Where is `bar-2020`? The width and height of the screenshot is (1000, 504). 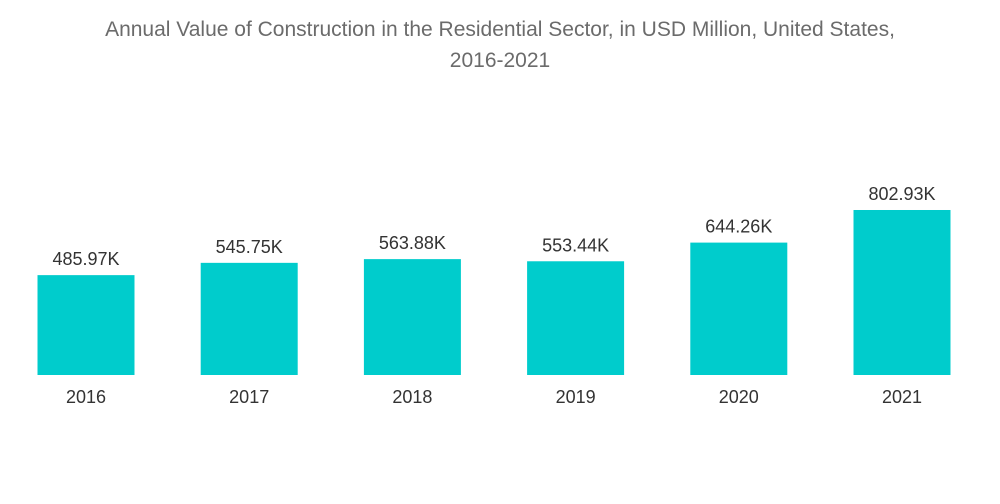 bar-2020 is located at coordinates (739, 308).